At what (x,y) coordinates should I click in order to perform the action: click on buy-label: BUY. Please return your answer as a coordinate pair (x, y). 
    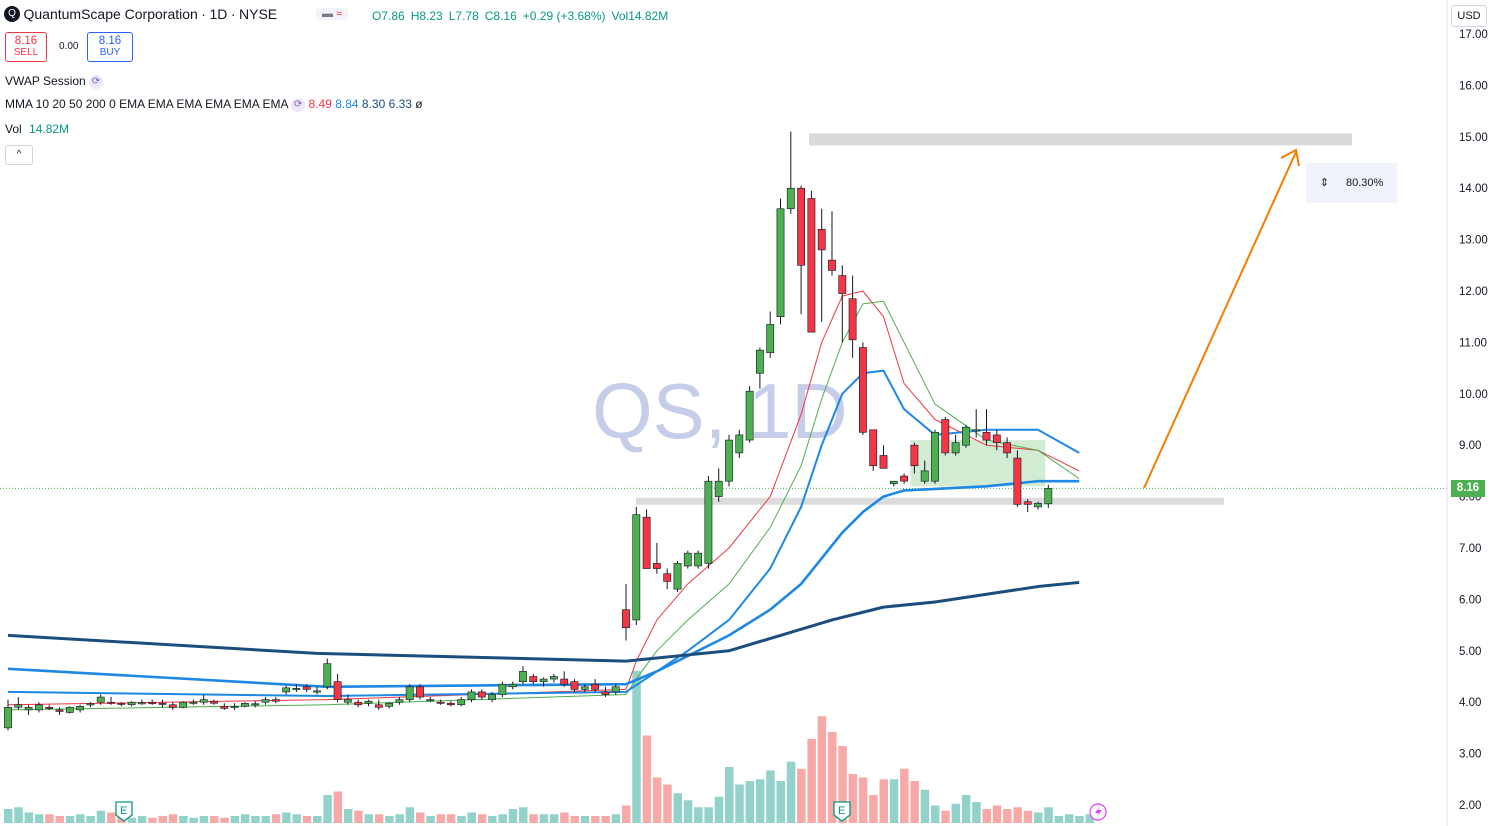
    Looking at the image, I should click on (110, 52).